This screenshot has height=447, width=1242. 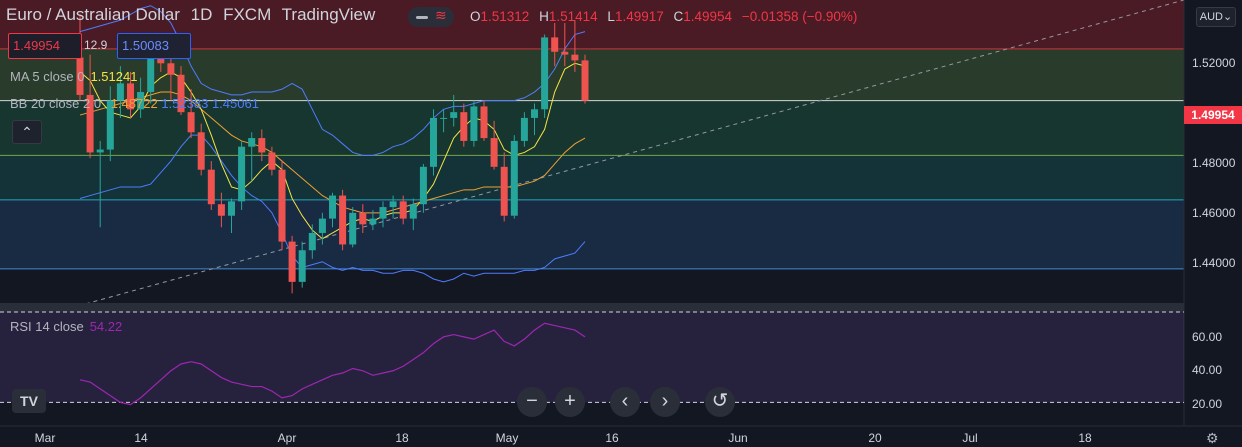 I want to click on zoom-out-button: −, so click(x=532, y=402).